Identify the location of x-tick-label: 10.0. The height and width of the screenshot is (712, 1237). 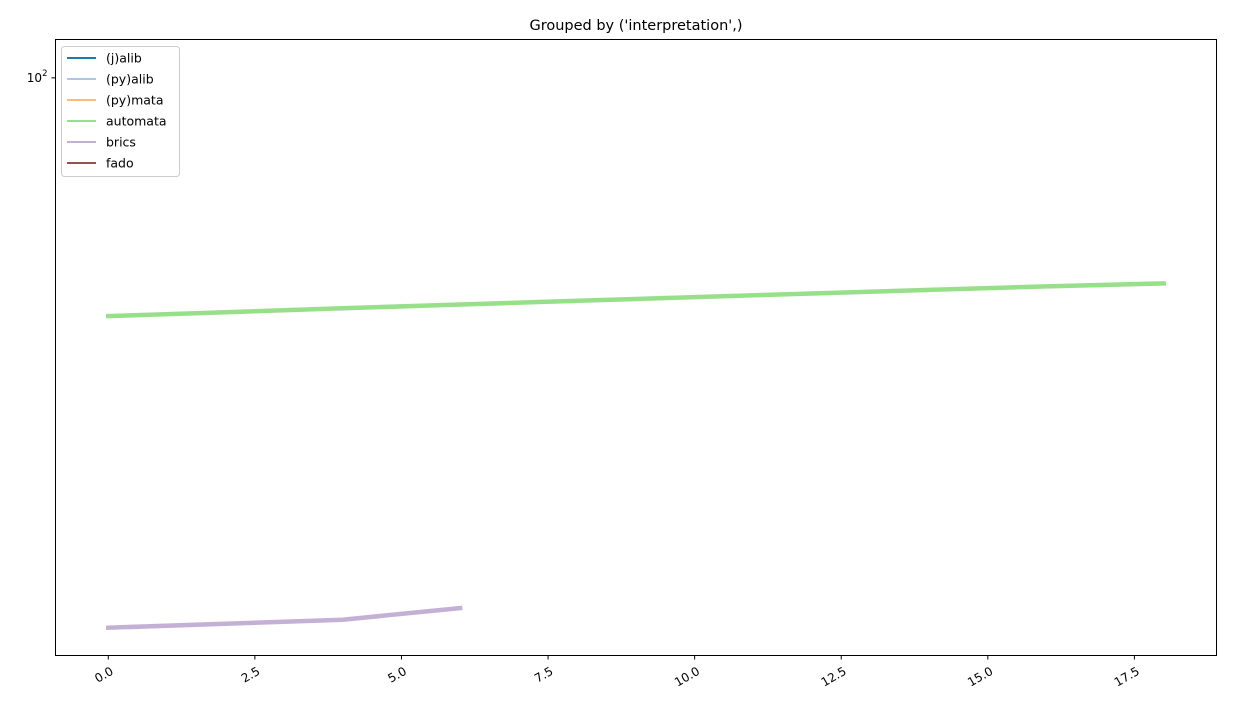
(687, 676).